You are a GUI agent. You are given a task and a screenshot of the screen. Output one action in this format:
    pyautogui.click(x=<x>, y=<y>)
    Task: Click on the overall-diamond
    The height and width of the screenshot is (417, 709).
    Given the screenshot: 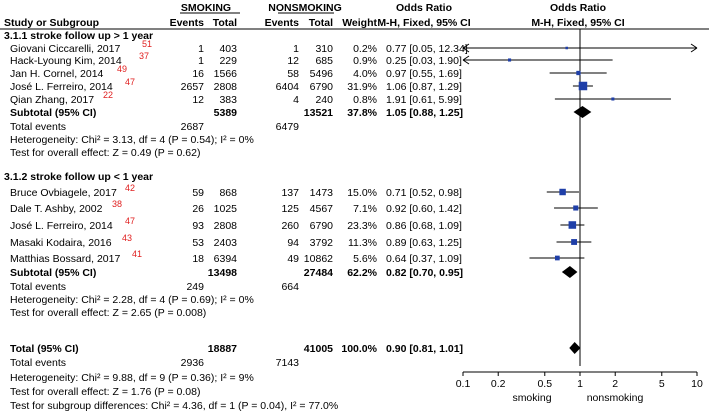 What is the action you would take?
    pyautogui.click(x=574, y=348)
    